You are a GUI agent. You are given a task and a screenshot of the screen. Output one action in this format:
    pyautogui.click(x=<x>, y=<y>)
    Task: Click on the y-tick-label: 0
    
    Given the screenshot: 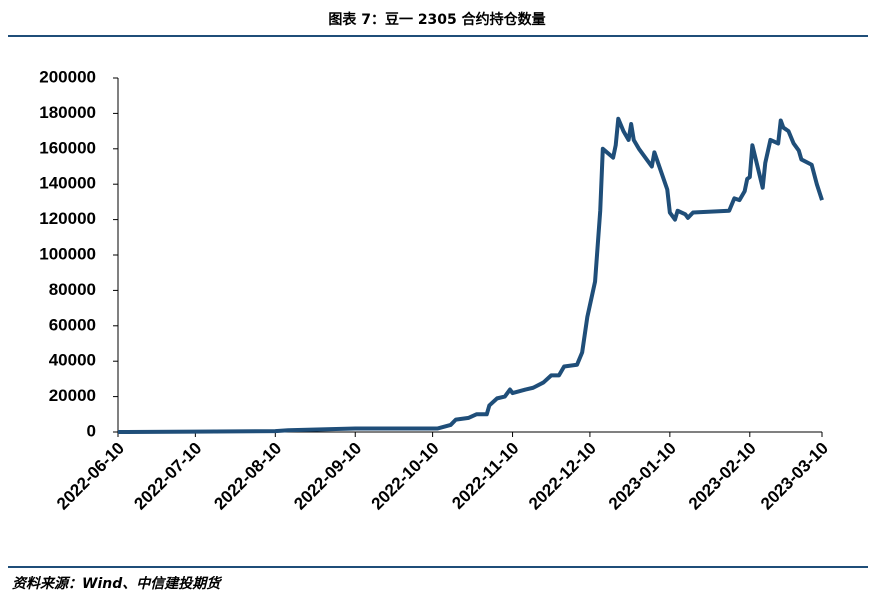 What is the action you would take?
    pyautogui.click(x=91, y=430)
    